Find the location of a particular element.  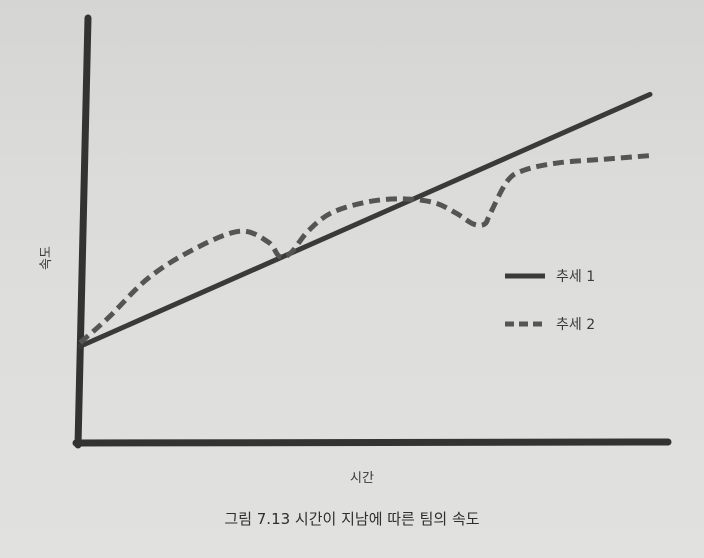

y-axis-line is located at coordinates (83, 231).